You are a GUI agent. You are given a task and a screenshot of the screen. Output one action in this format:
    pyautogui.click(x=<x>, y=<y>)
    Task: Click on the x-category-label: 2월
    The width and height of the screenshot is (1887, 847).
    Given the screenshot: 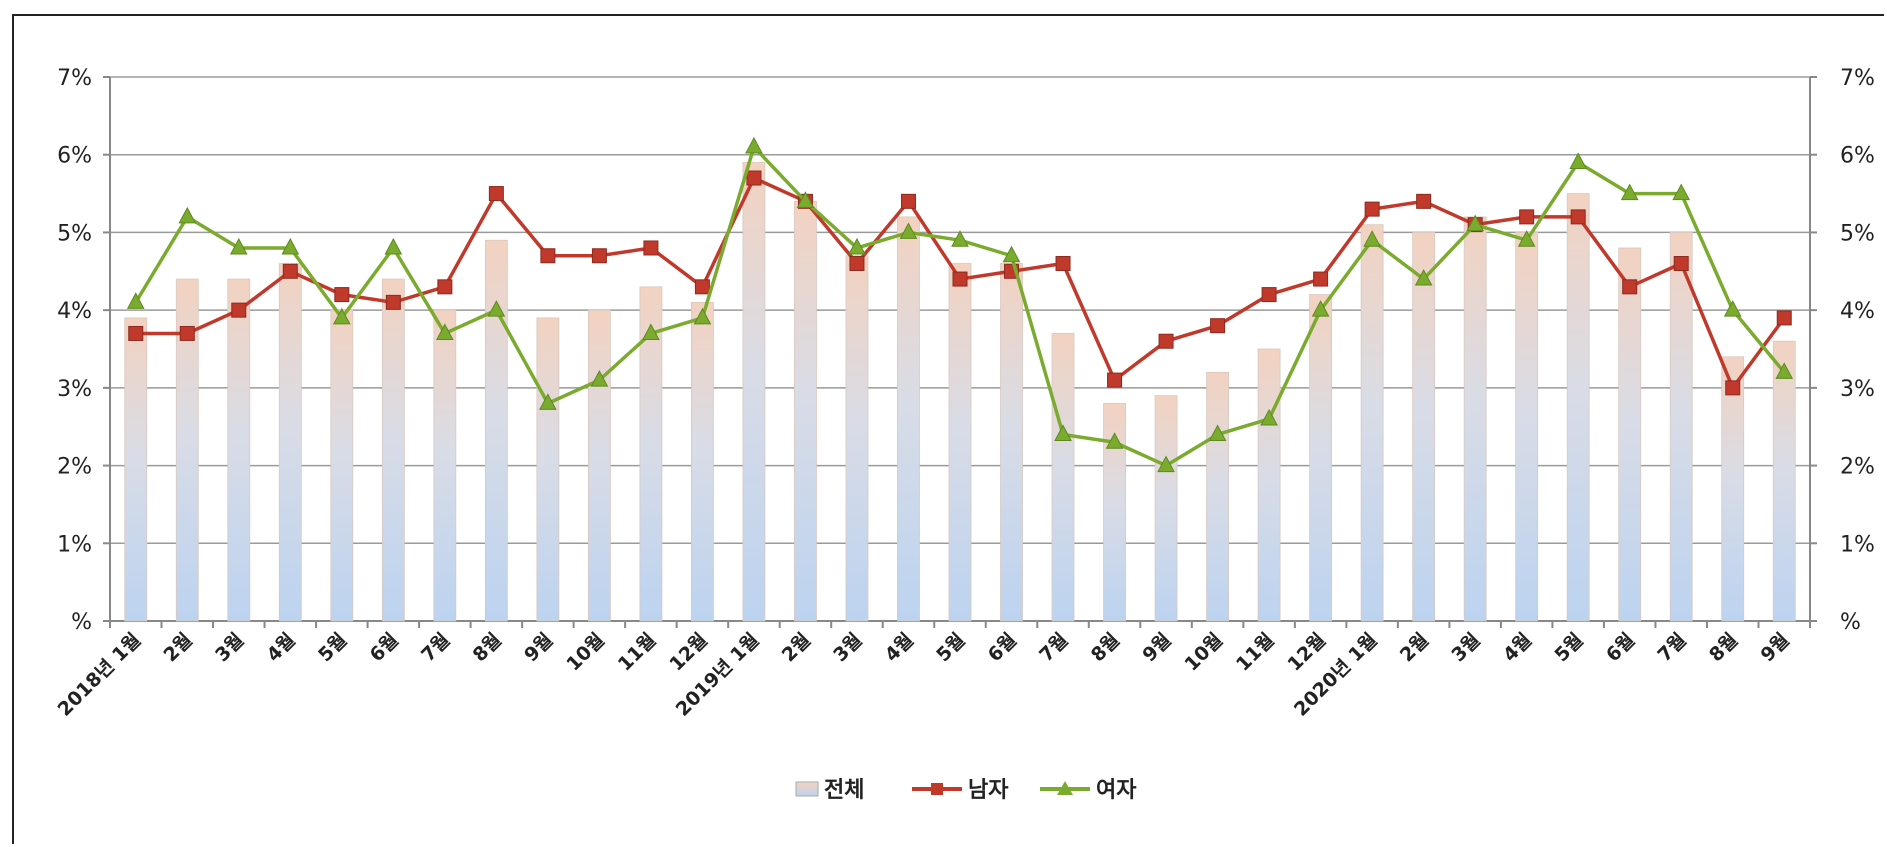 What is the action you would take?
    pyautogui.click(x=1414, y=647)
    